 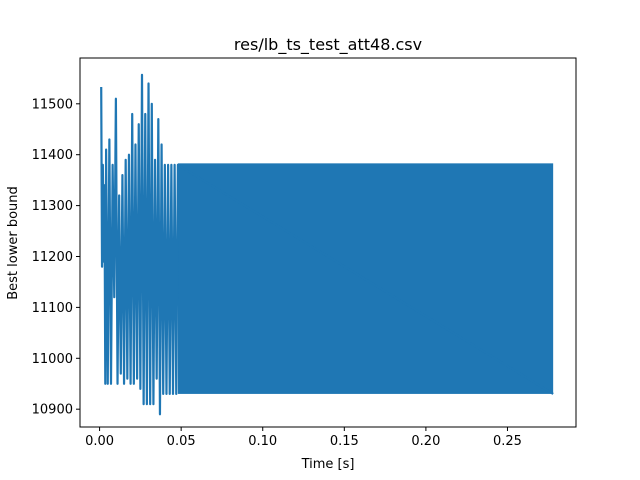 I want to click on x-axis-label: Time [s], so click(x=328, y=464).